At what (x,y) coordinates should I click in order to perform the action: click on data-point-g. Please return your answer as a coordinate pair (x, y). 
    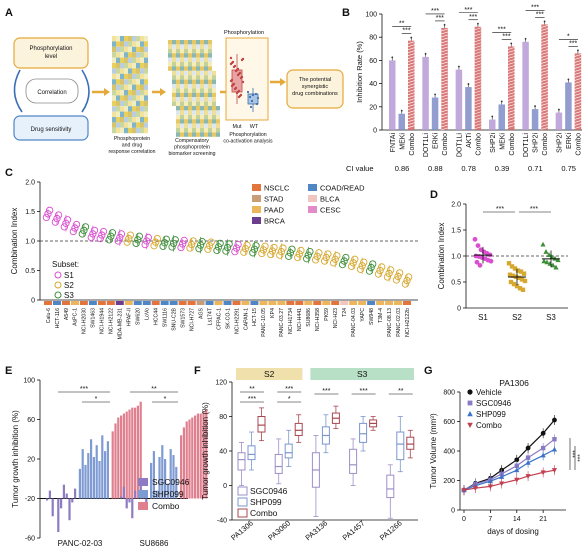
    Looking at the image, I should click on (528, 462).